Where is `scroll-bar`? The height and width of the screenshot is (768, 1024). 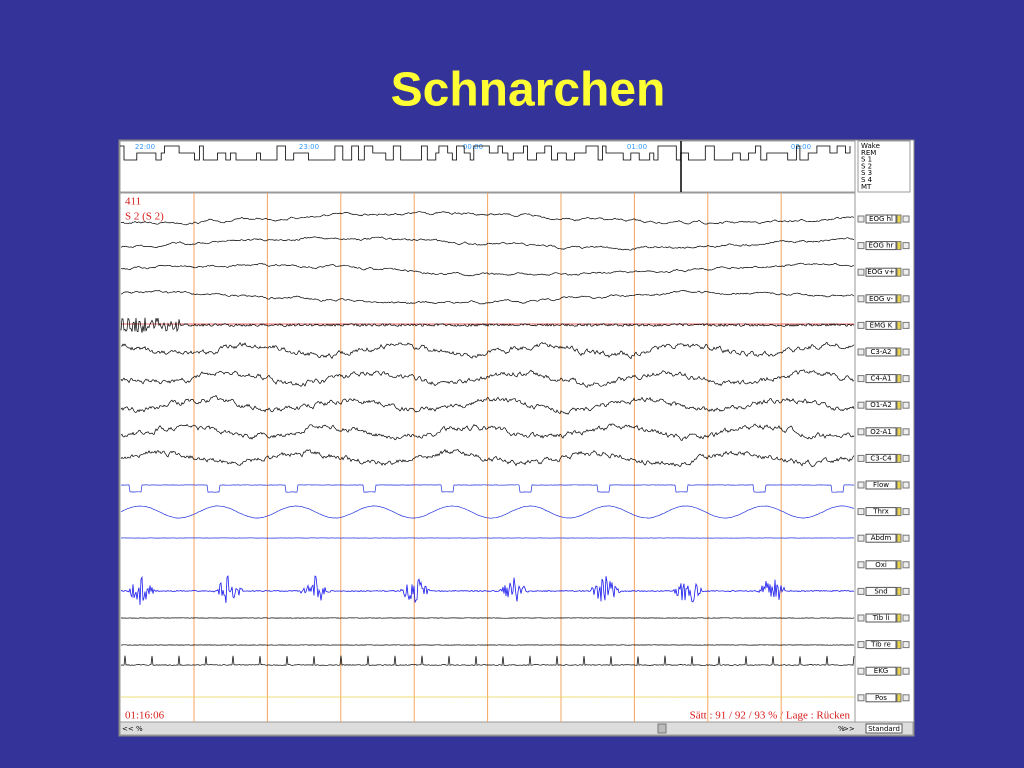
scroll-bar is located at coordinates (516, 728).